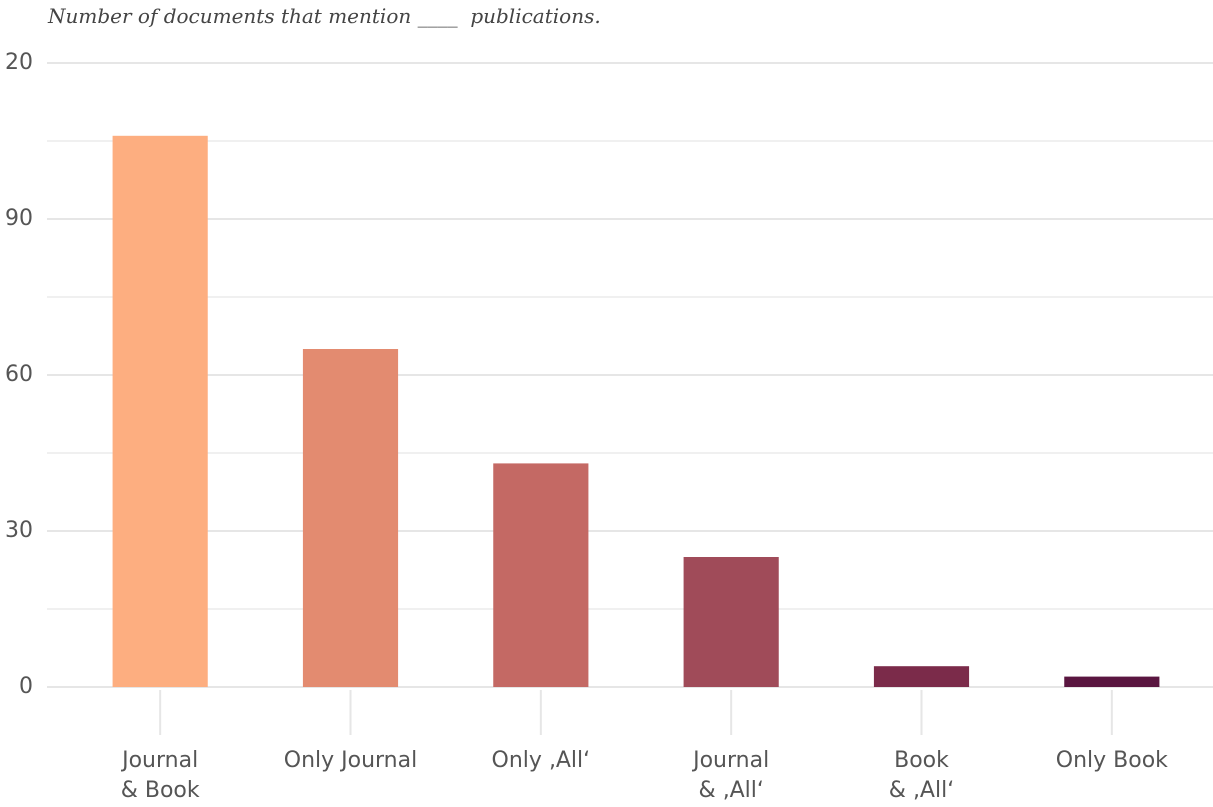 The height and width of the screenshot is (807, 1213). I want to click on y-tick-label: 30, so click(19, 530).